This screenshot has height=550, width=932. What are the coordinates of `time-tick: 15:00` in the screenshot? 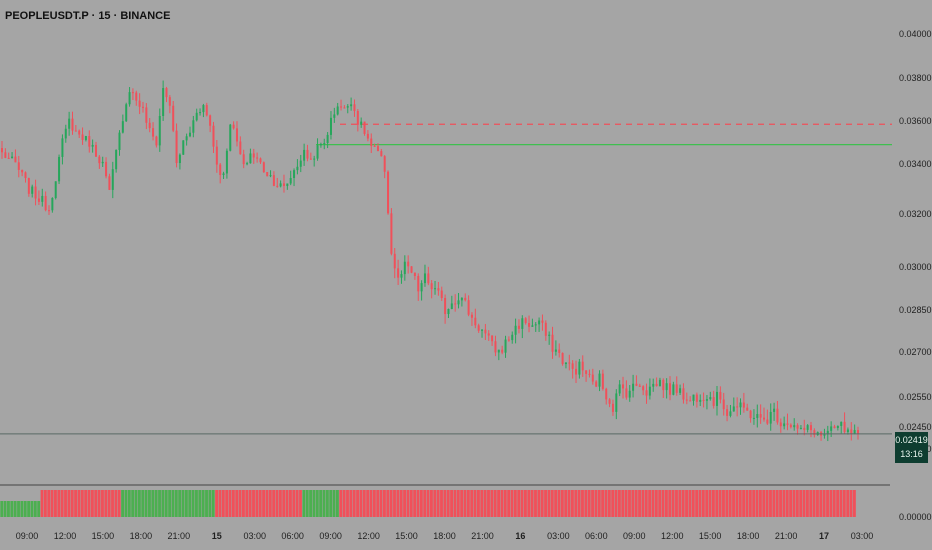 It's located at (103, 536).